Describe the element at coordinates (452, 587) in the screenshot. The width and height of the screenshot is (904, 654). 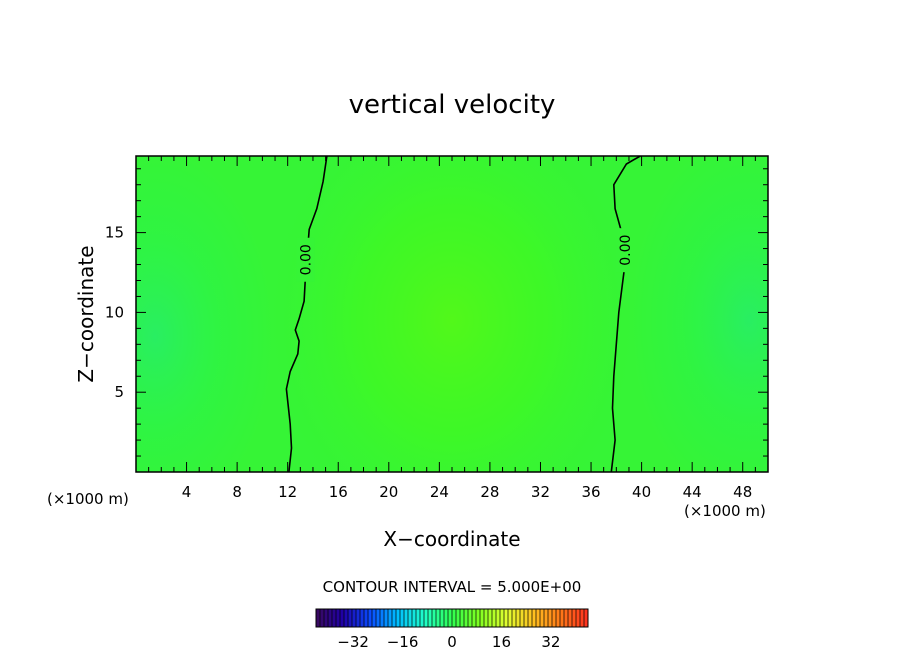
I see `contour-interval-text: CONTOUR INTERVAL = 5.000E+00` at that location.